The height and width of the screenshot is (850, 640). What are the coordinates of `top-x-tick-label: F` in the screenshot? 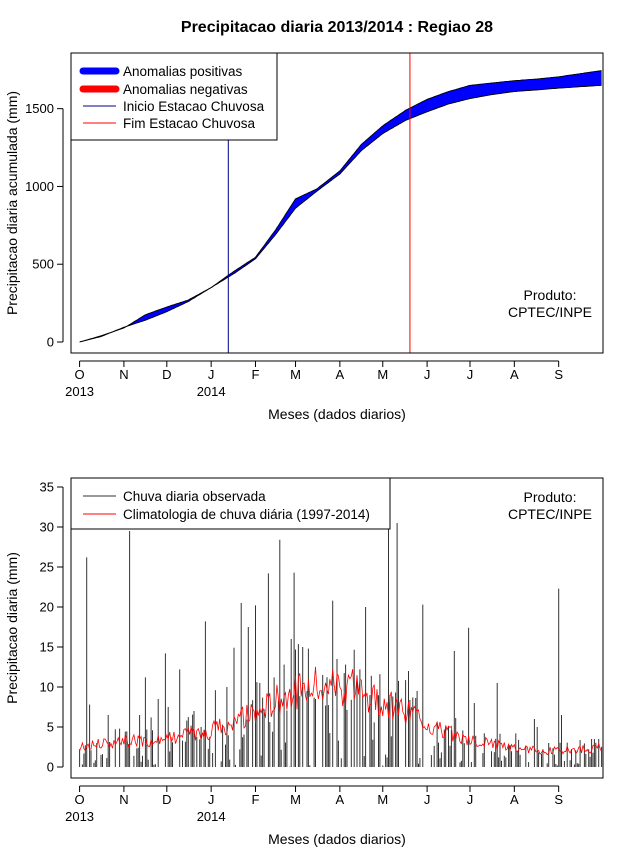 It's located at (256, 374).